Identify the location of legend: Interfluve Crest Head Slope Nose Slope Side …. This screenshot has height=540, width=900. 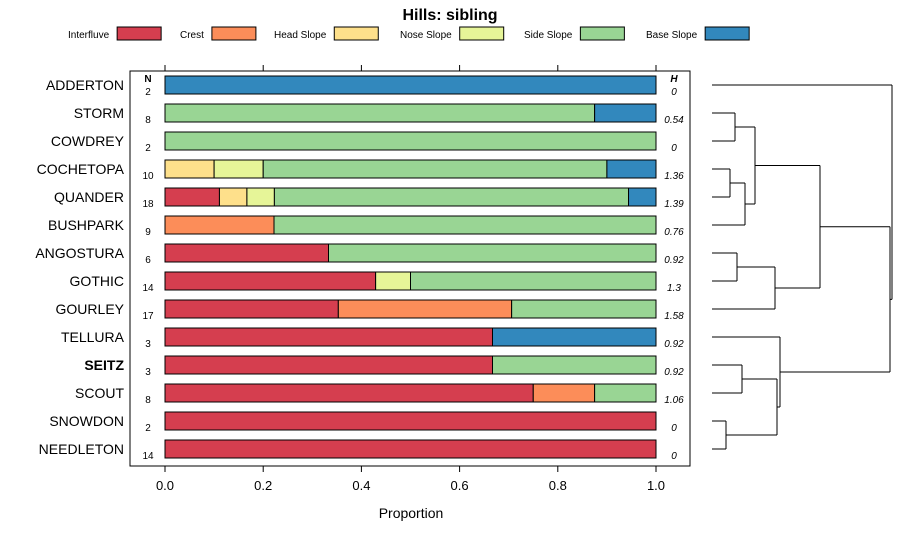
(409, 33).